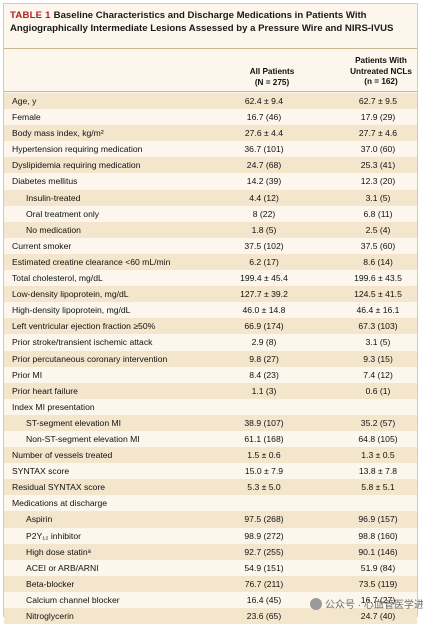  I want to click on value-untreated-ncls: 1.3 ± 0.5, so click(378, 455).